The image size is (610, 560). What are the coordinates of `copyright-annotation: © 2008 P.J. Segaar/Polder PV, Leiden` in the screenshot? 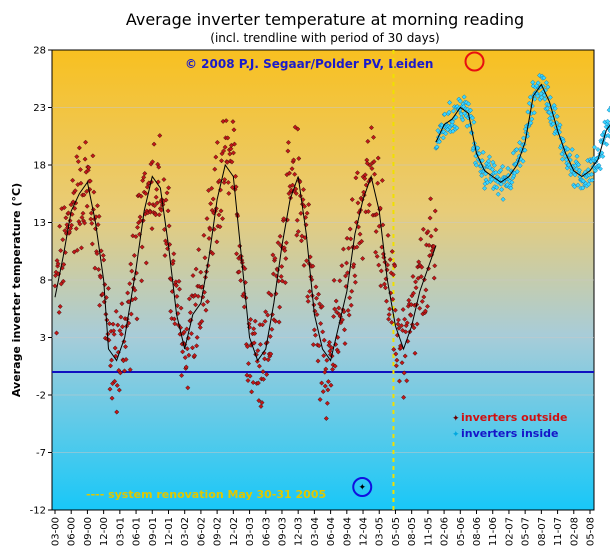 It's located at (309, 64).